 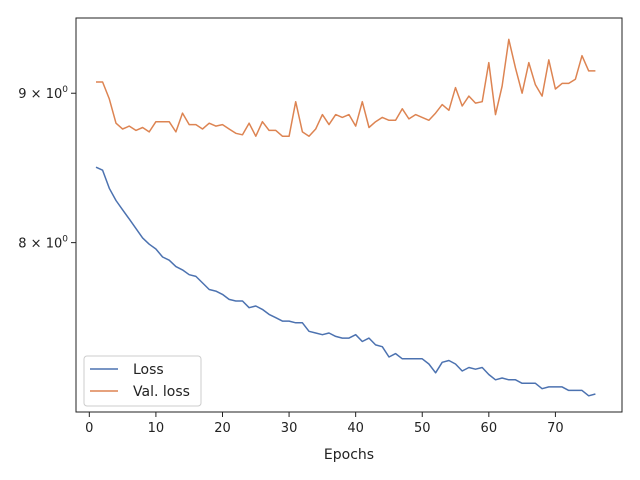 What do you see at coordinates (555, 428) in the screenshot?
I see `x-tick-label: 70` at bounding box center [555, 428].